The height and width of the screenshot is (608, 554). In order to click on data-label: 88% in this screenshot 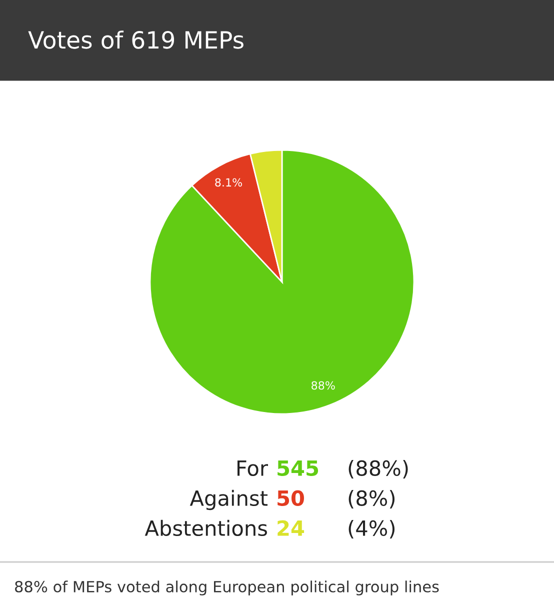, I will do `click(323, 385)`.